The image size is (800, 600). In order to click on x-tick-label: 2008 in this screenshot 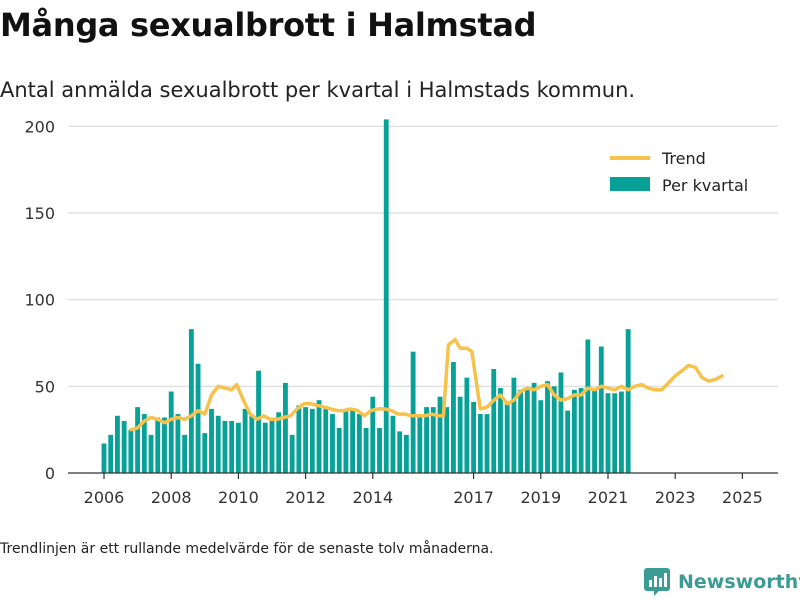, I will do `click(171, 497)`.